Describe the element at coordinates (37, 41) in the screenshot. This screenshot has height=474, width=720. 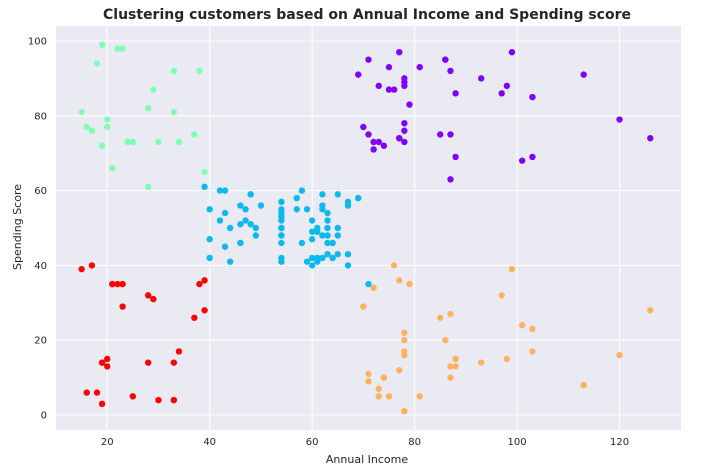
I see `y-tick-label: 100` at that location.